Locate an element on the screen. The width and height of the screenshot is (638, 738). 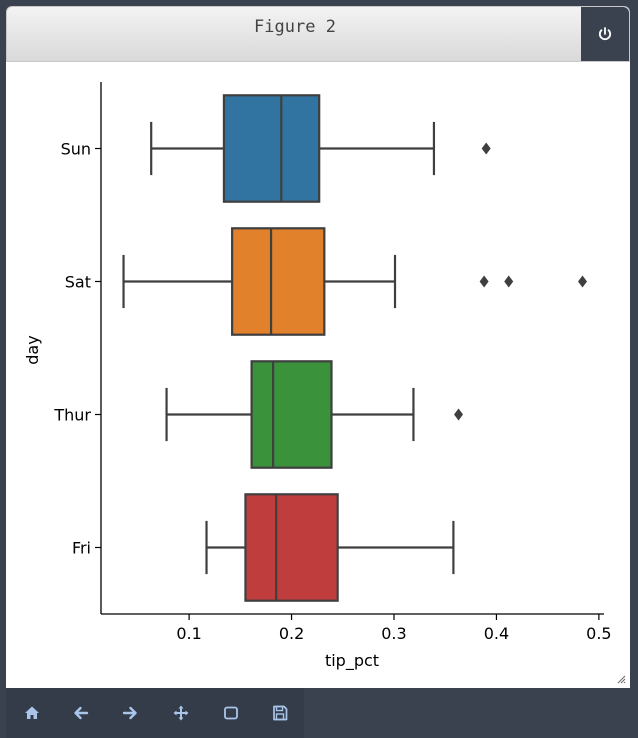
home-button is located at coordinates (32, 713).